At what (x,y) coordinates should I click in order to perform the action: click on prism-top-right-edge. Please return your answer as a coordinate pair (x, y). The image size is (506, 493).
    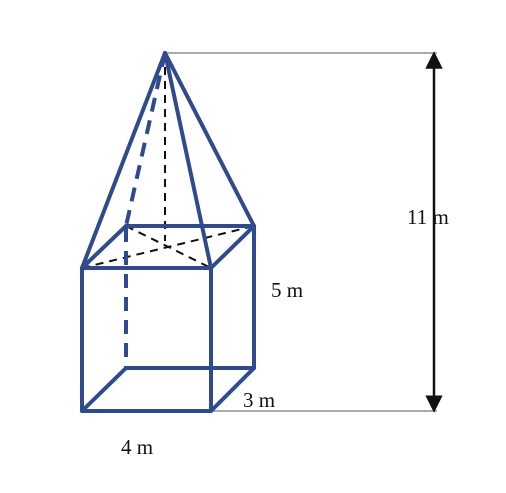
    Looking at the image, I should click on (232, 247).